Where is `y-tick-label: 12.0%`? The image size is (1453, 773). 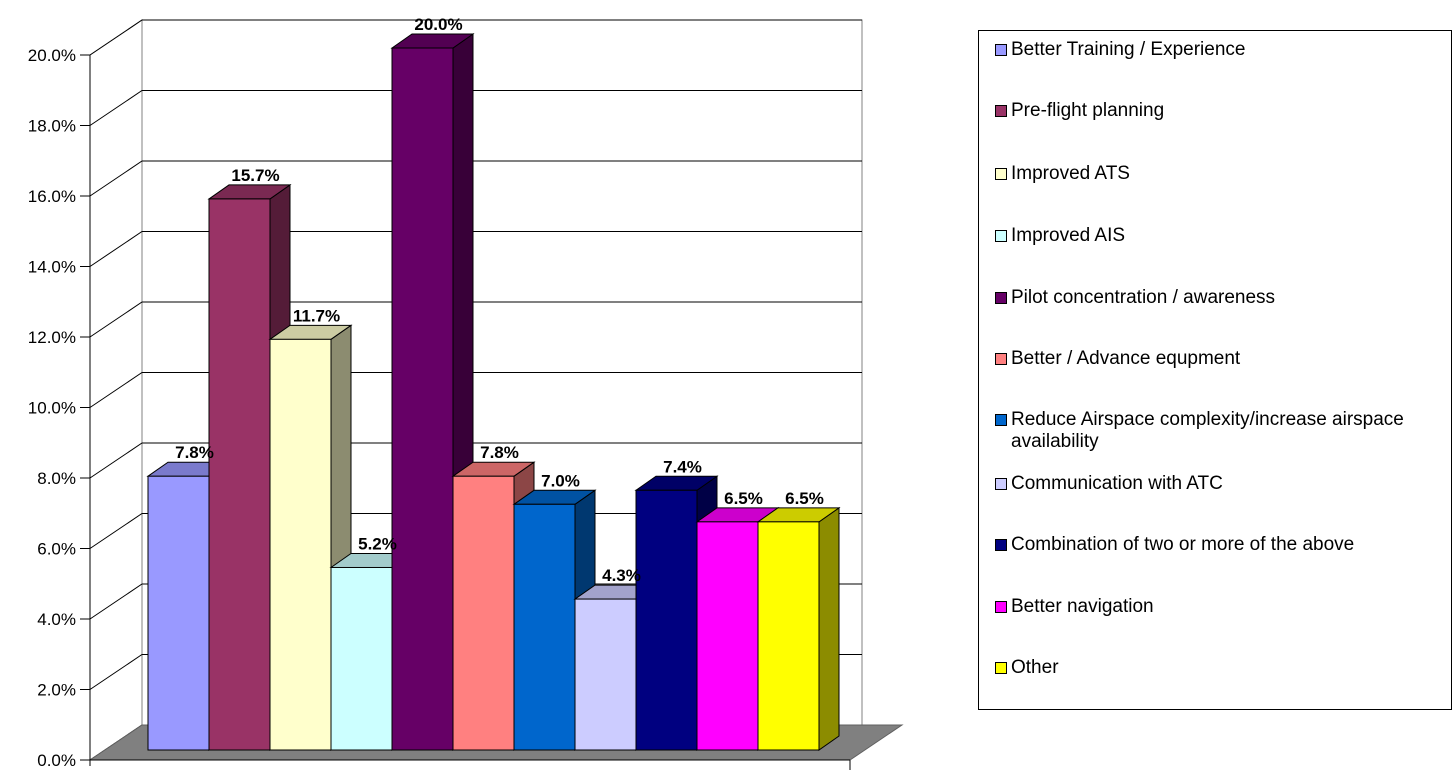 y-tick-label: 12.0% is located at coordinates (52, 337).